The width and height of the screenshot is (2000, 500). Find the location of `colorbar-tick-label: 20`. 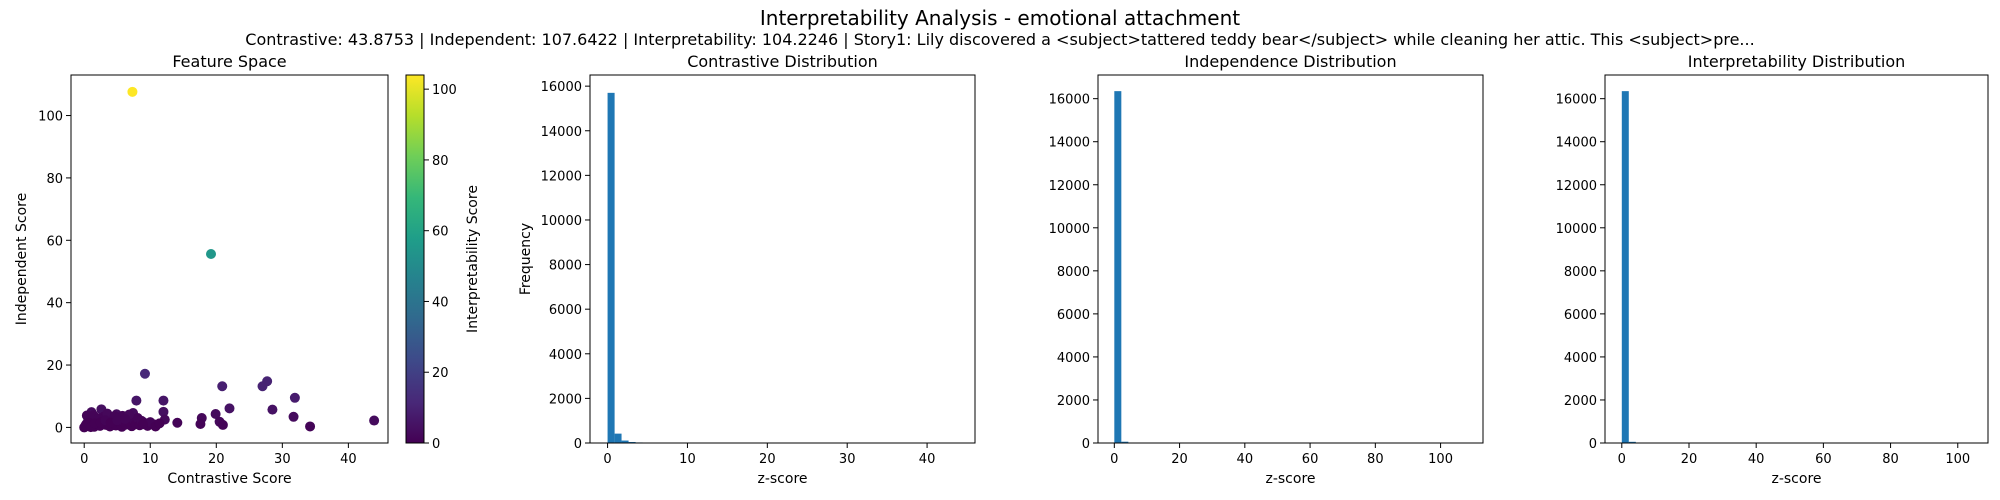

colorbar-tick-label: 20 is located at coordinates (440, 373).